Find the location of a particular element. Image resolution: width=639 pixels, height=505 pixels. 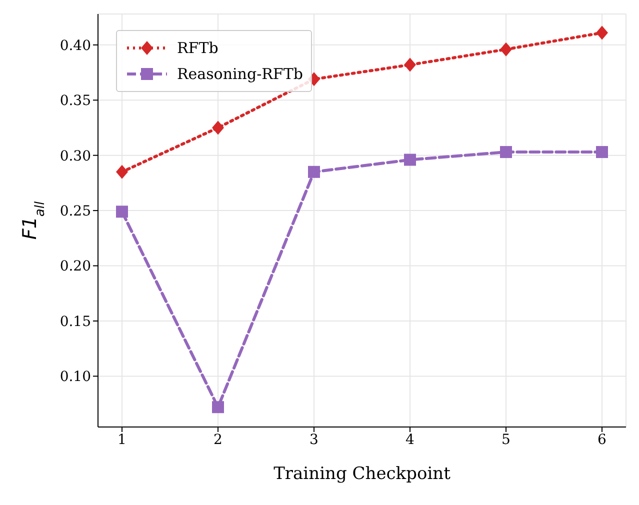

legend-label: Reasoning-RFTb is located at coordinates (240, 74).